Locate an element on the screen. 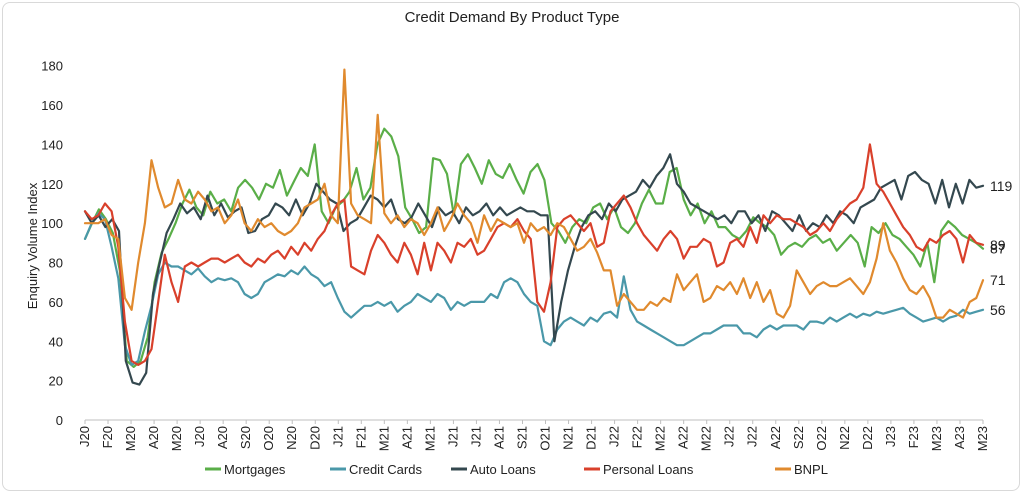  x-tick-label: N22 is located at coordinates (844, 438).